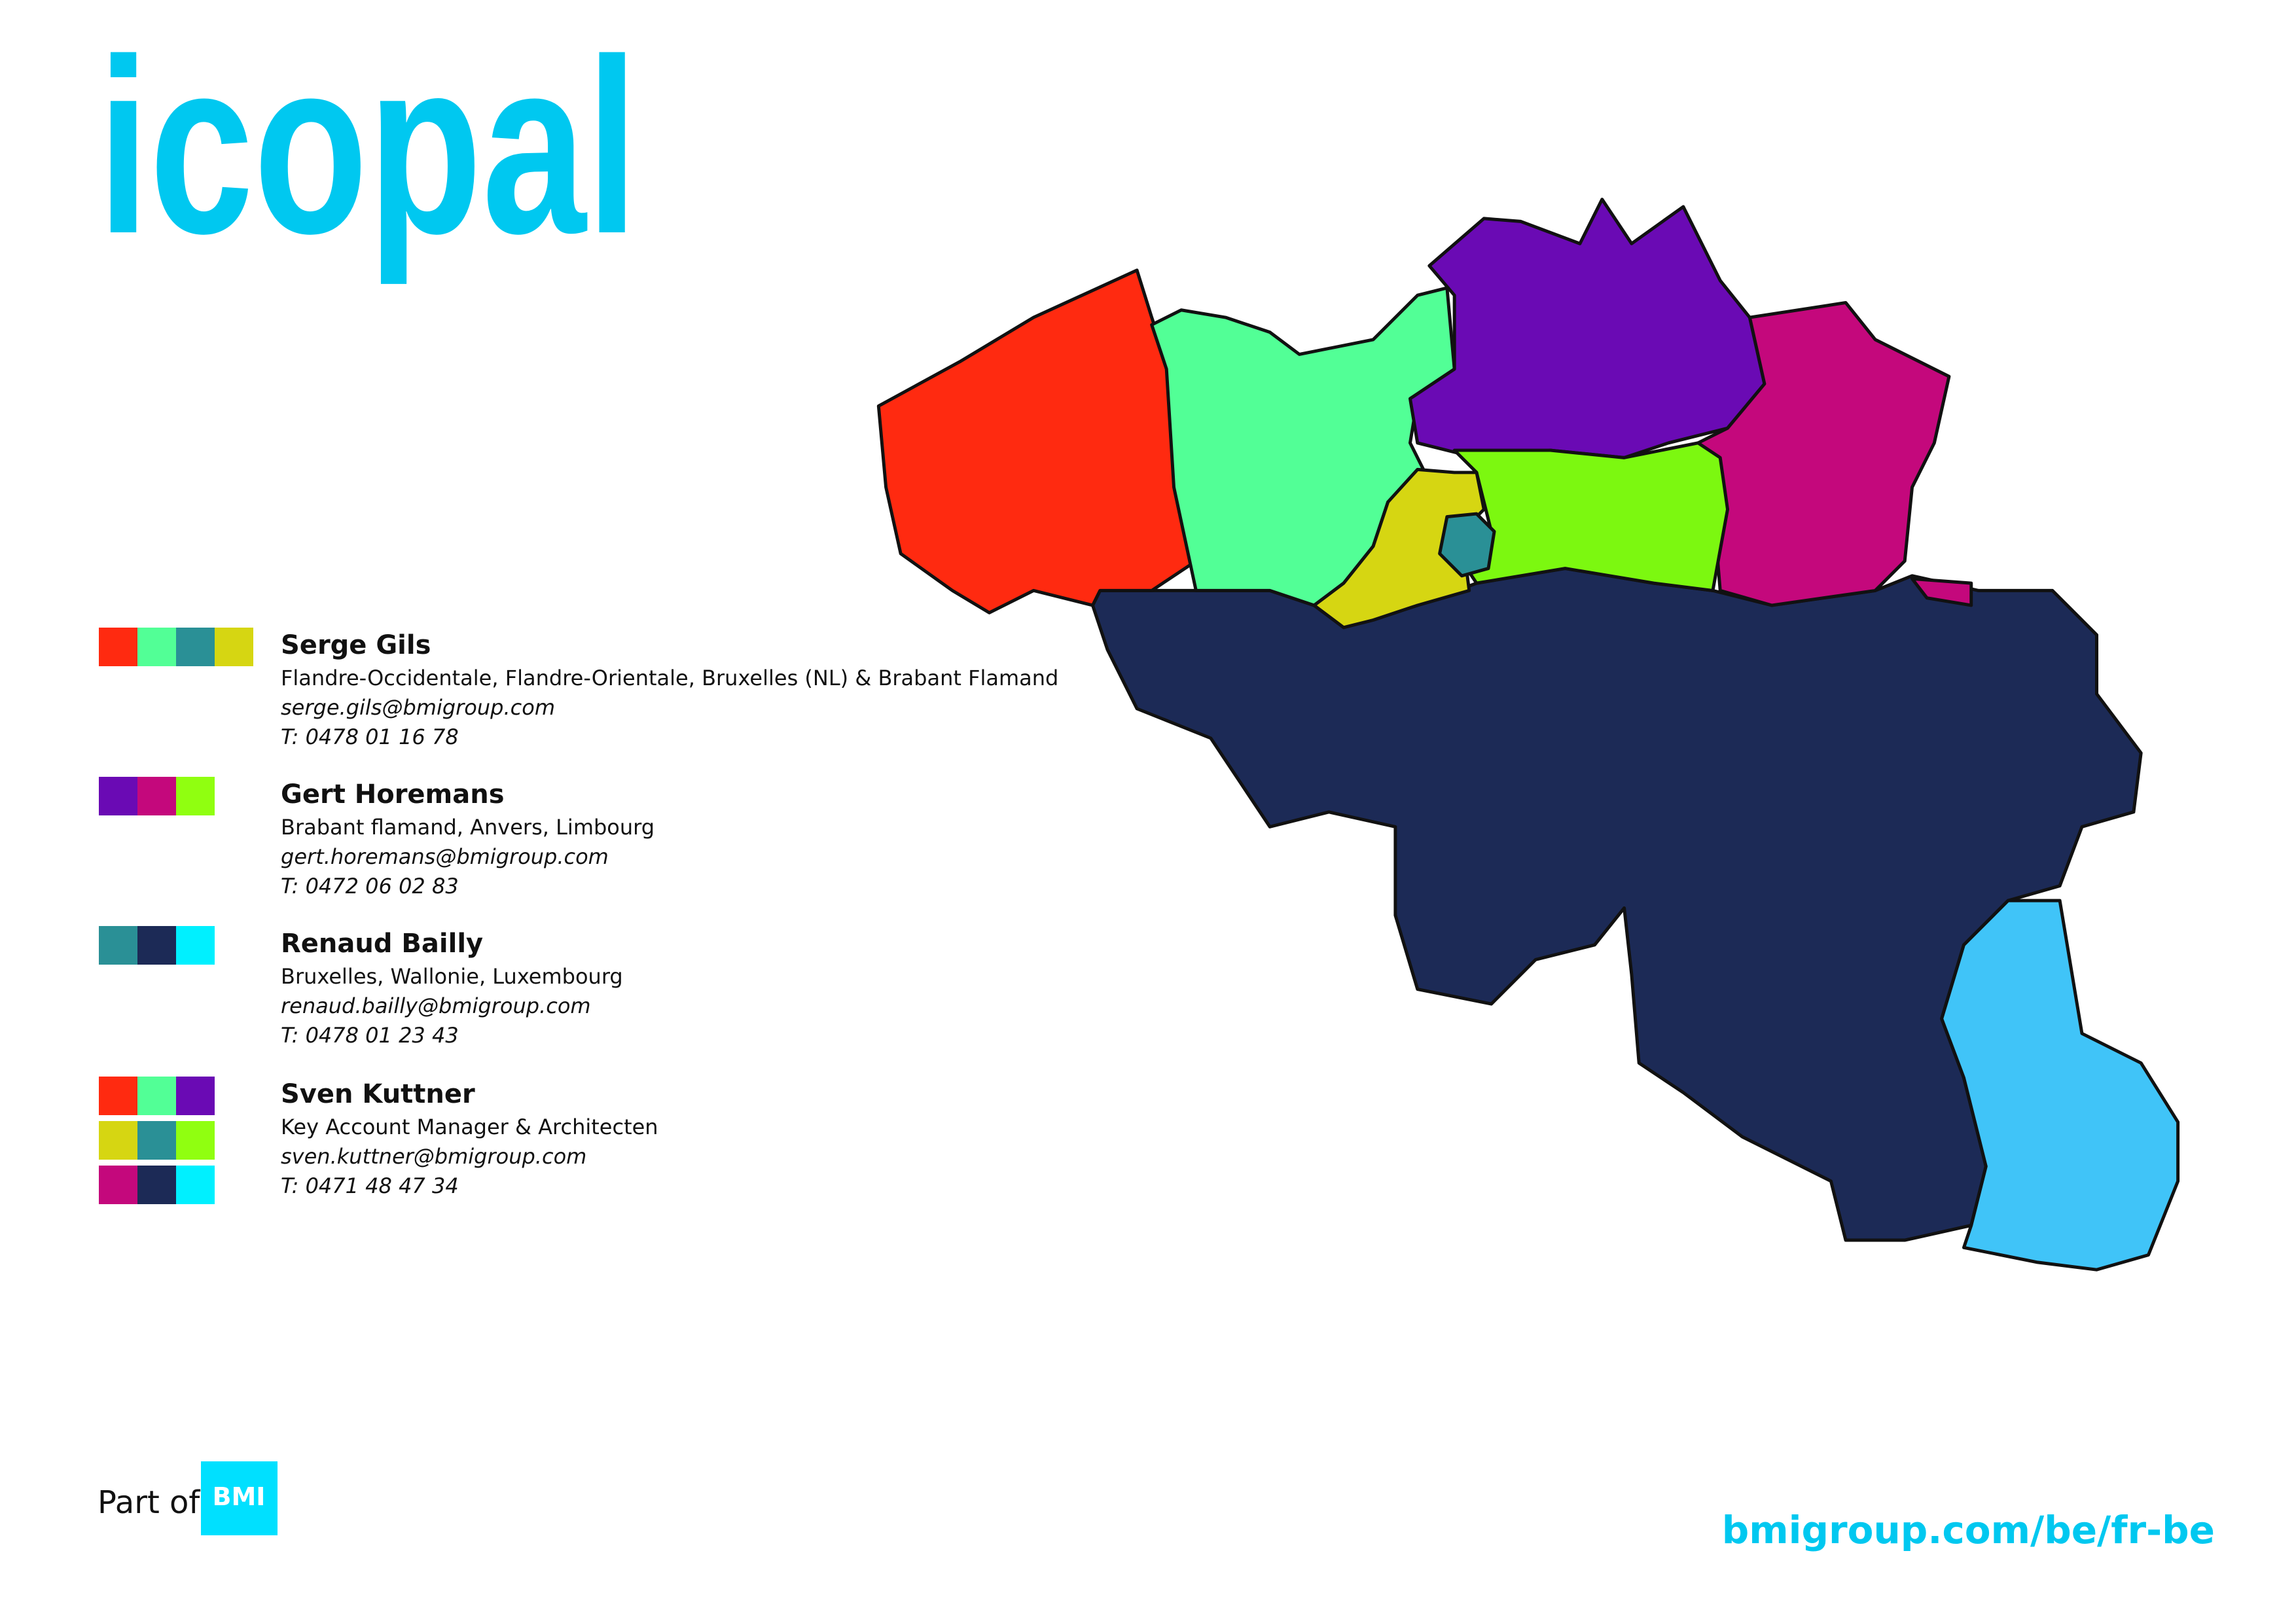  I want to click on region-antwerp, so click(1587, 328).